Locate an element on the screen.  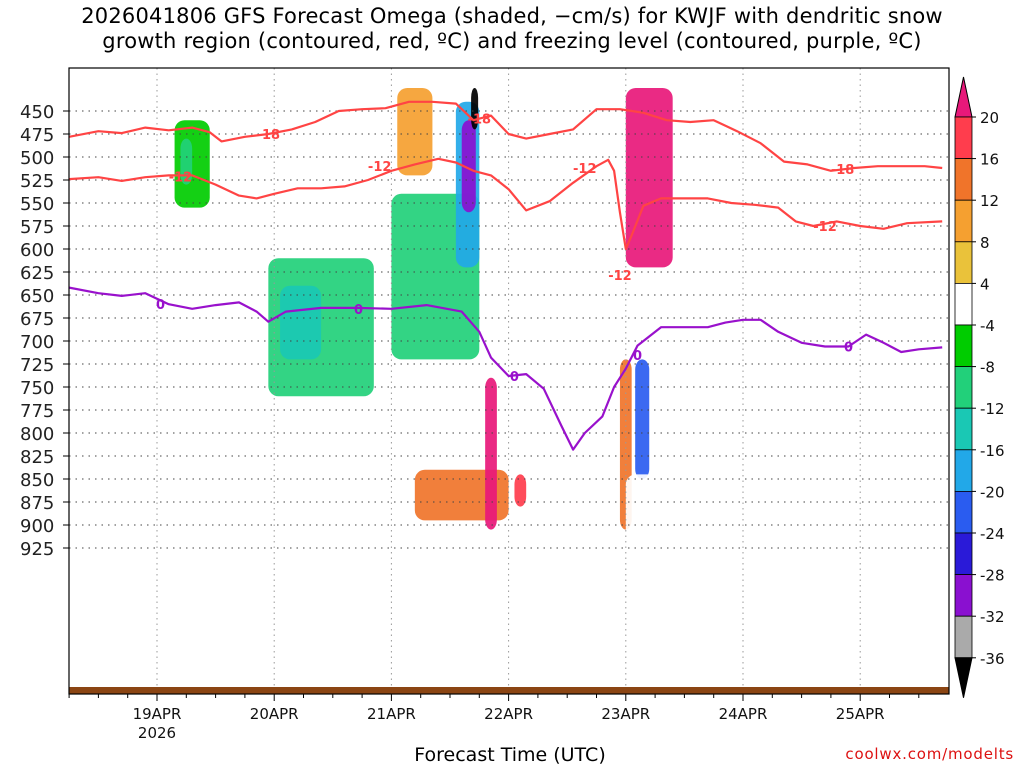
ytick-label-725: 725 is located at coordinates (37, 365).